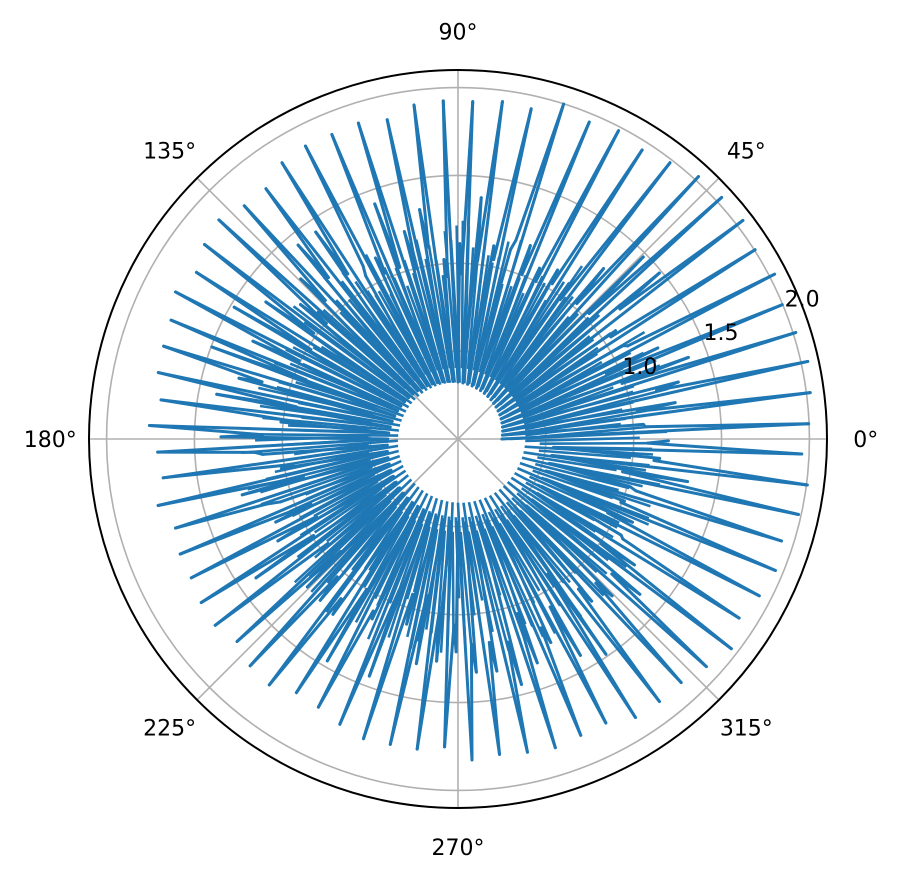 This screenshot has height=878, width=899. Describe the element at coordinates (746, 728) in the screenshot. I see `theta-tick-label: 315°` at that location.